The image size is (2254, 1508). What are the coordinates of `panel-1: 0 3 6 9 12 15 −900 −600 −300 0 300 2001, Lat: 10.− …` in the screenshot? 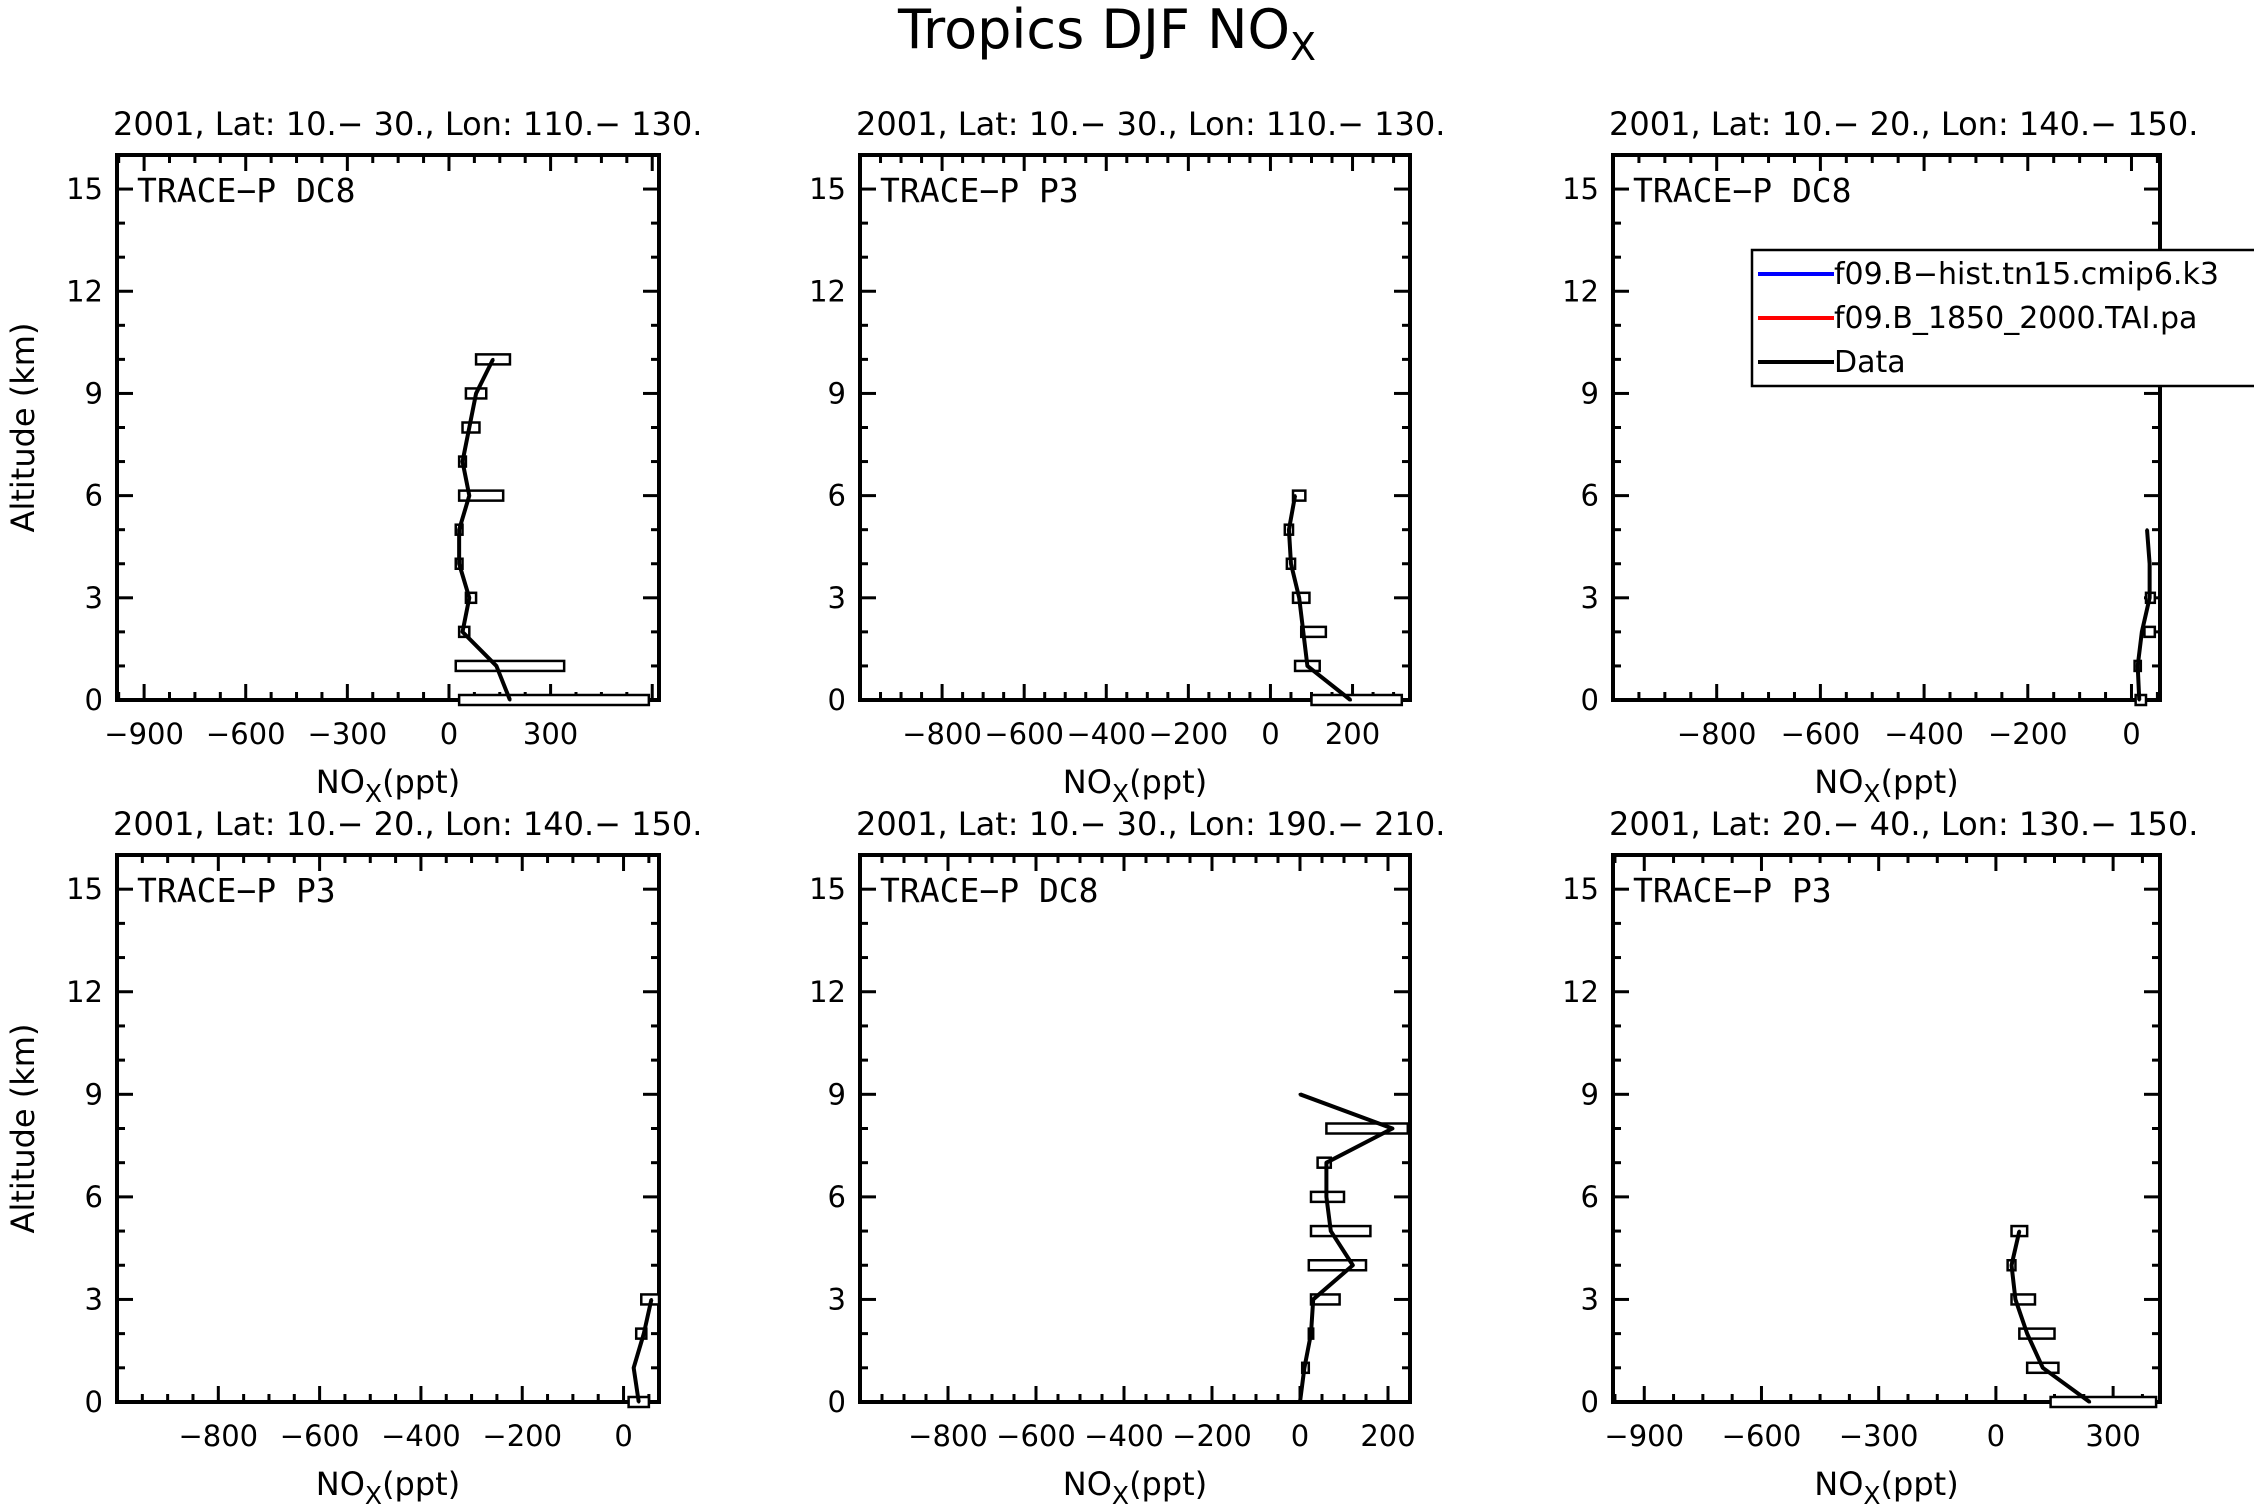 It's located at (353, 456).